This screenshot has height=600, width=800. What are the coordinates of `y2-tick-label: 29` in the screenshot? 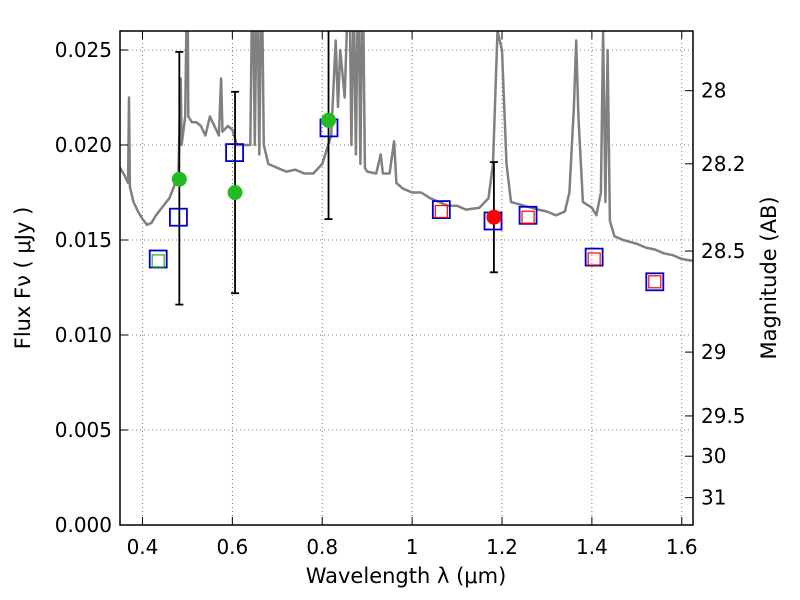 It's located at (713, 352).